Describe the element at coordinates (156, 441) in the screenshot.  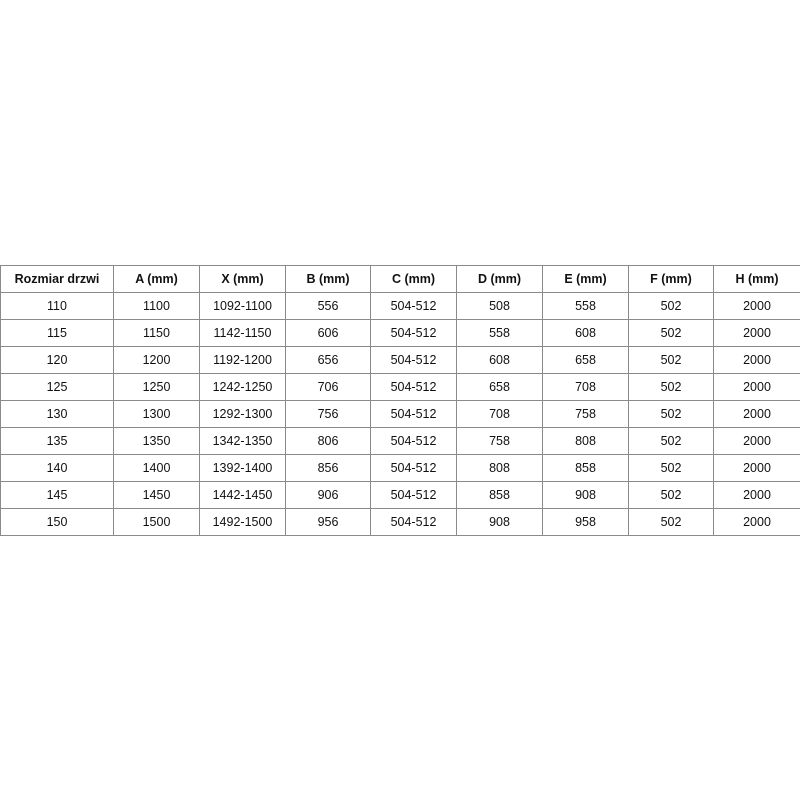
I see `table-cell: 1350` at that location.